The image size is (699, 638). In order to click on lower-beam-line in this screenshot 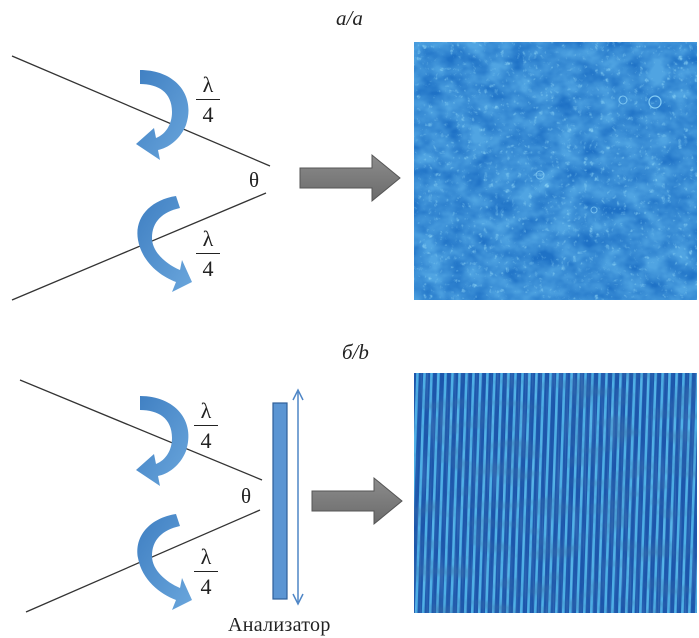, I will do `click(139, 246)`.